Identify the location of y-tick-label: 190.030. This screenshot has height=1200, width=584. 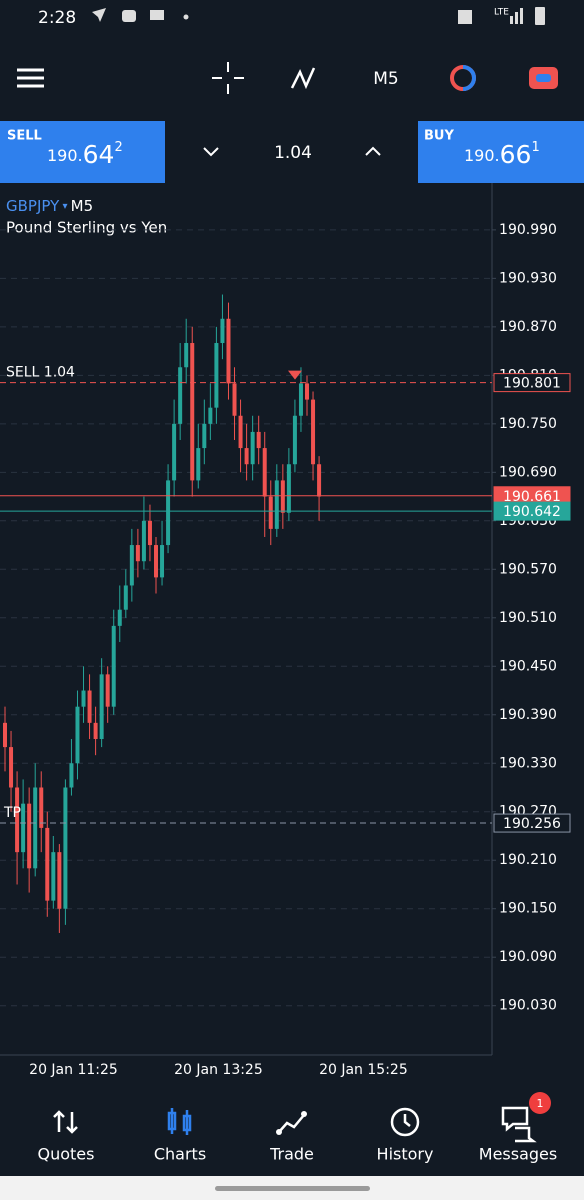
(528, 1006).